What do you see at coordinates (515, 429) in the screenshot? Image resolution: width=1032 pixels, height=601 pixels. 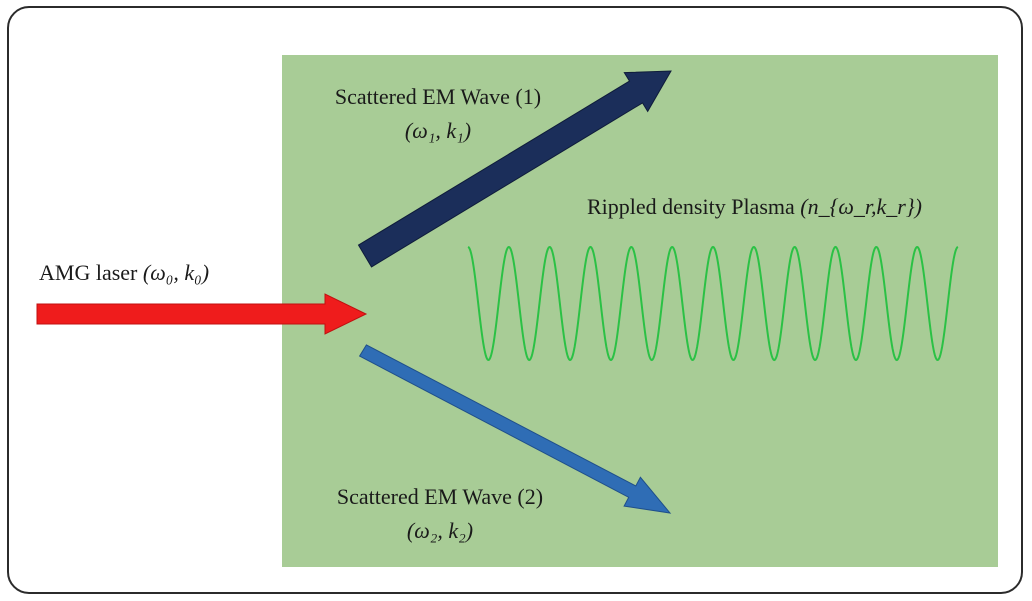 I see `scattered-wave-2-arrow` at bounding box center [515, 429].